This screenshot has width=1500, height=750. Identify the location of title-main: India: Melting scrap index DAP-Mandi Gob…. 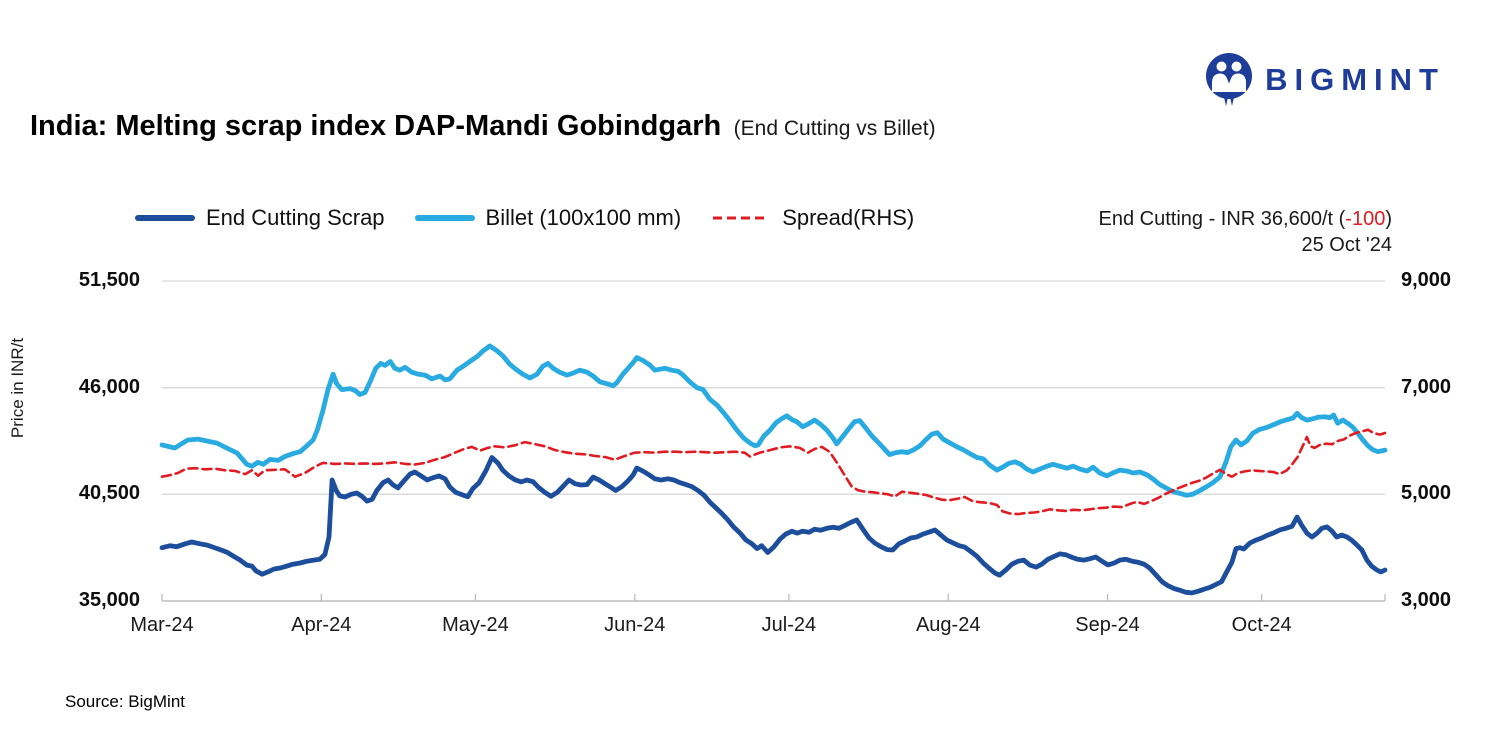
(376, 126).